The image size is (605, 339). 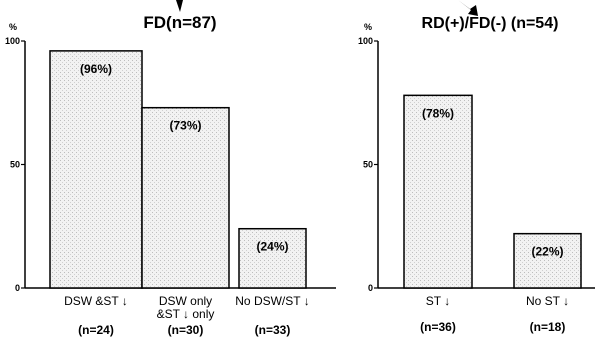 What do you see at coordinates (438, 327) in the screenshot?
I see `chart-right-count-label: (n=36)` at bounding box center [438, 327].